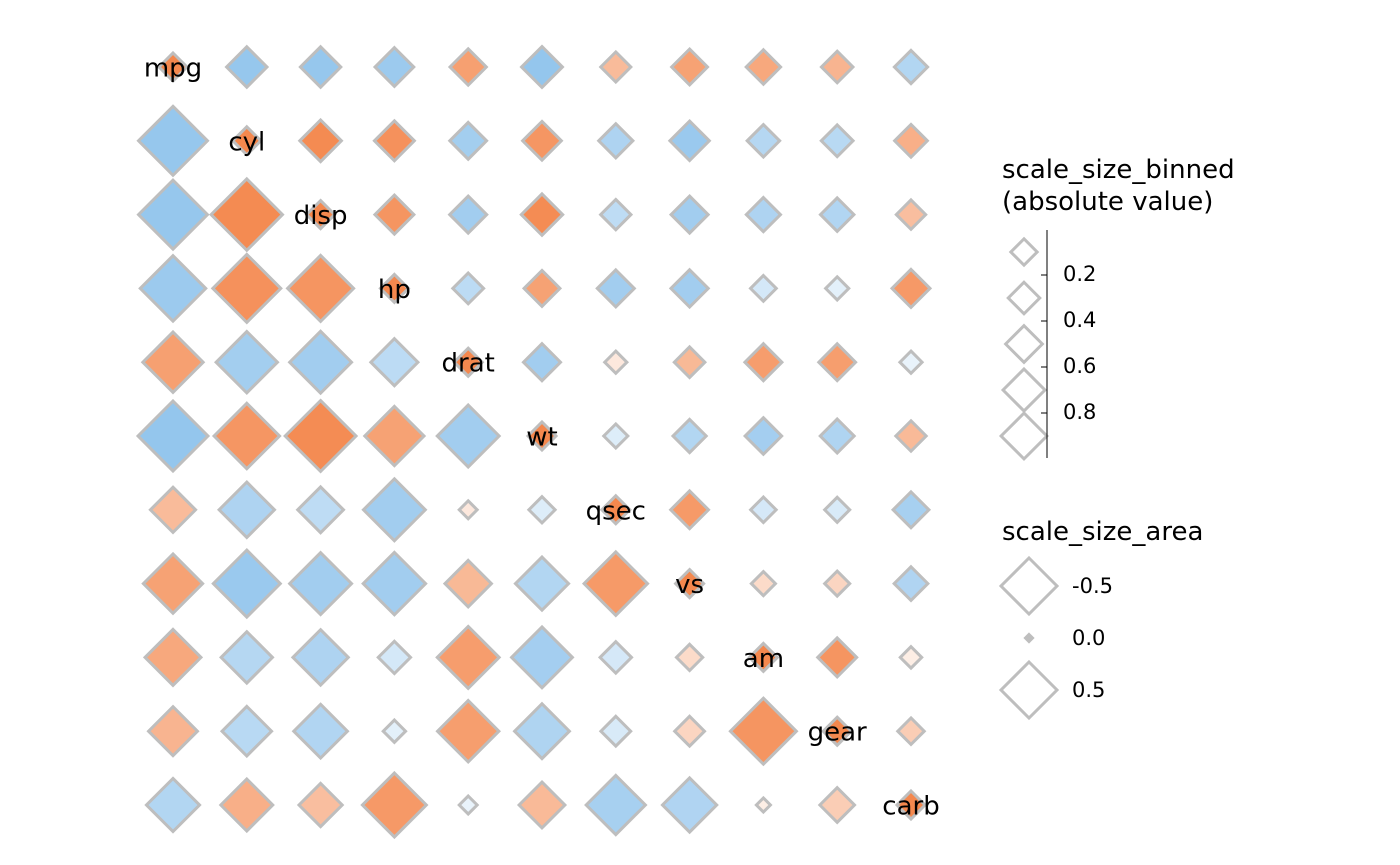 The height and width of the screenshot is (865, 1400). What do you see at coordinates (615, 436) in the screenshot?
I see `cell-wt-qsec` at bounding box center [615, 436].